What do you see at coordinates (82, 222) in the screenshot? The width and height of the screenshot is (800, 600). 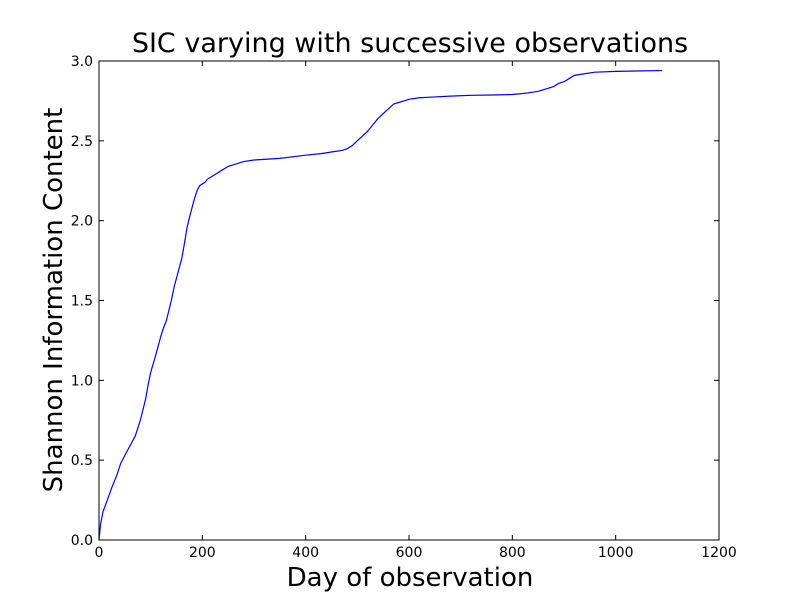 I see `y-tick-label: 2.0` at bounding box center [82, 222].